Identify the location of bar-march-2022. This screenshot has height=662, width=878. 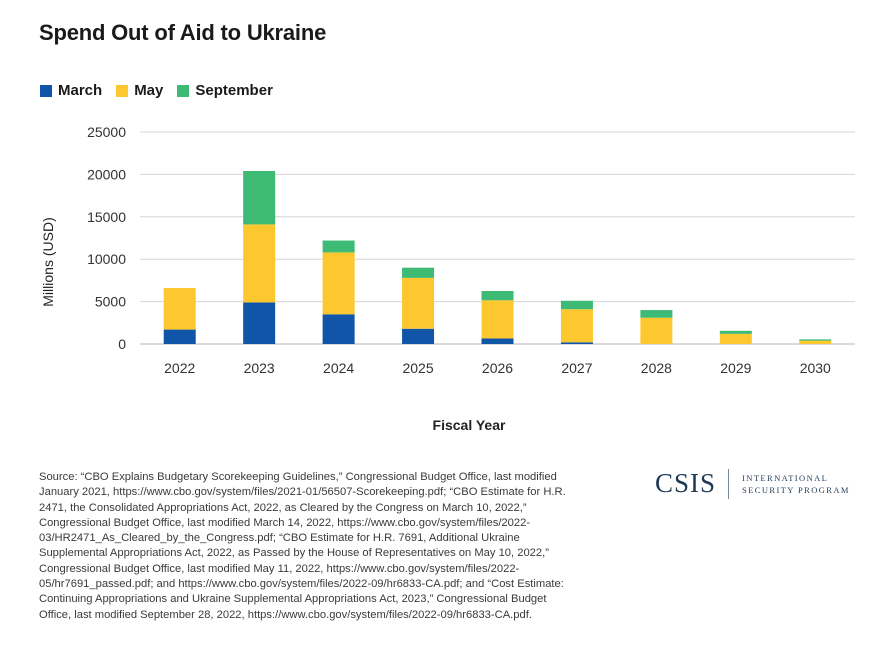
(179, 336).